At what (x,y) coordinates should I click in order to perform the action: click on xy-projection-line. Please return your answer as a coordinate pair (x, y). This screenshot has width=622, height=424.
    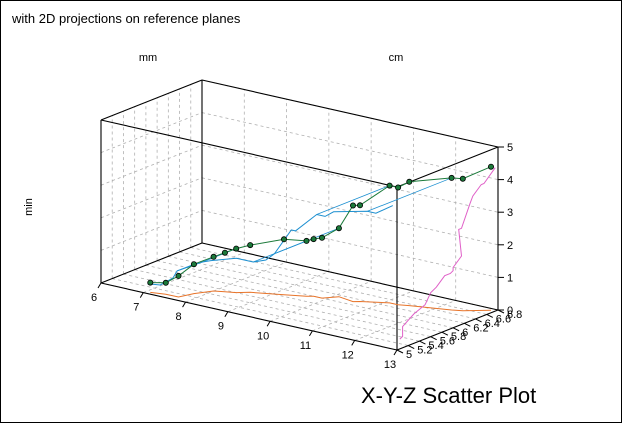
    Looking at the image, I should click on (321, 301).